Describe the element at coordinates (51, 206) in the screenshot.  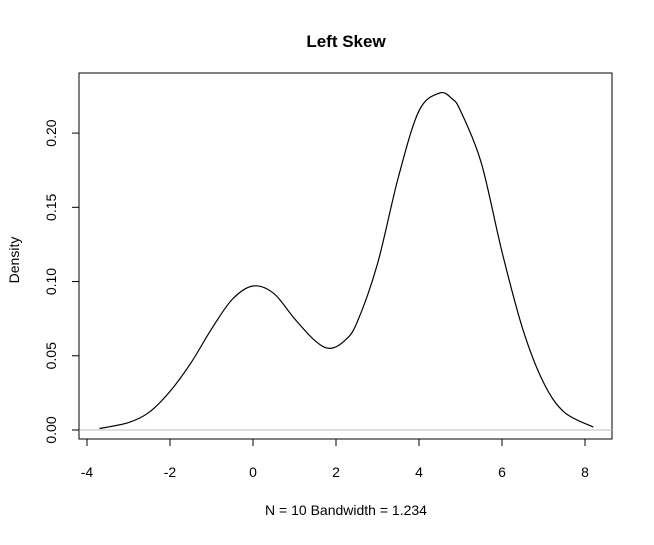
I see `y-tick-label: 0.15` at that location.